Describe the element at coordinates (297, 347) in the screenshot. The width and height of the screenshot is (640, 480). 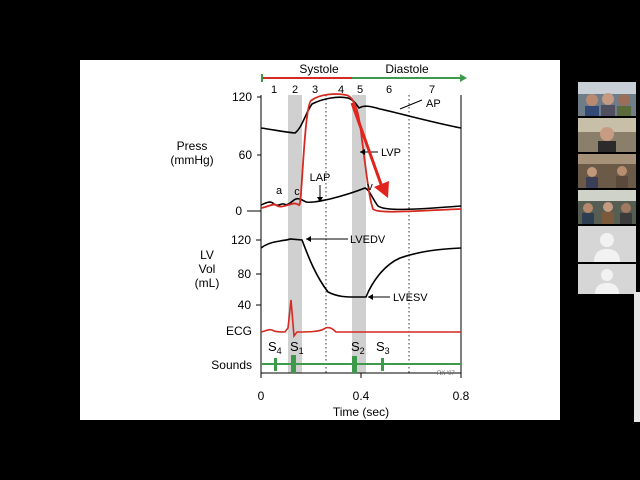
I see `s1-label: S1` at that location.